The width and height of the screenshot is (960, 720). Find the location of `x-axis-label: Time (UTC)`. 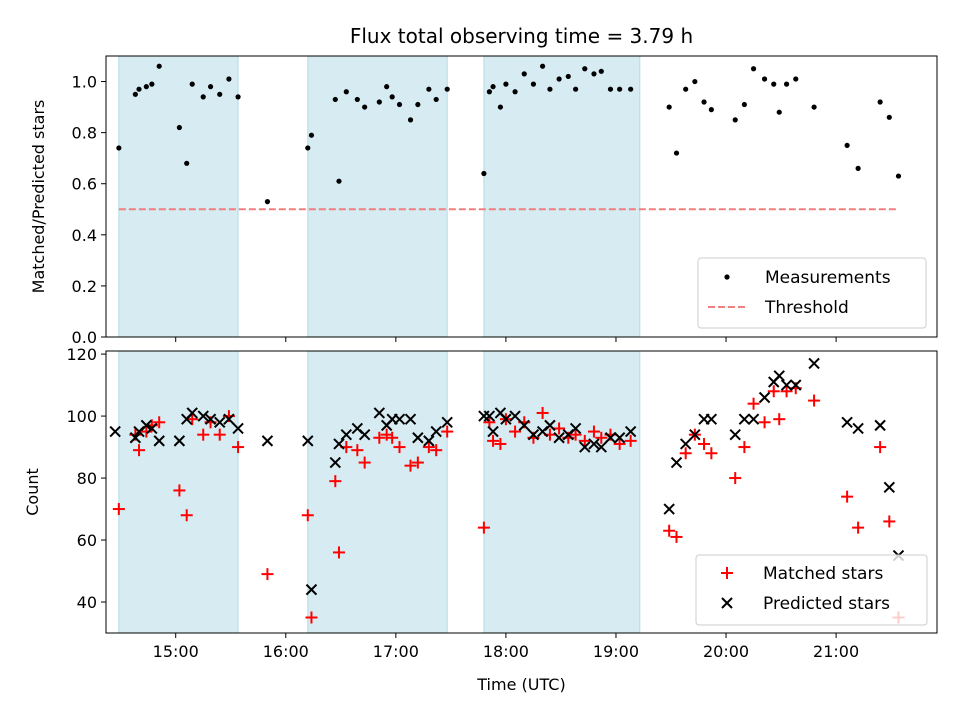

x-axis-label: Time (UTC) is located at coordinates (520, 684).